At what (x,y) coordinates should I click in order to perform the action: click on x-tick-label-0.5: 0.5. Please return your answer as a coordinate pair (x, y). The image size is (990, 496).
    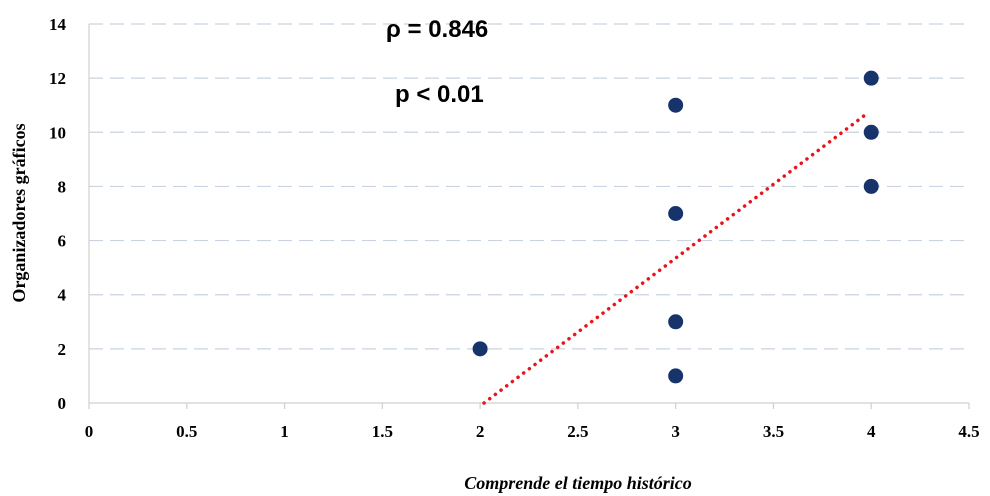
    Looking at the image, I should click on (186, 431).